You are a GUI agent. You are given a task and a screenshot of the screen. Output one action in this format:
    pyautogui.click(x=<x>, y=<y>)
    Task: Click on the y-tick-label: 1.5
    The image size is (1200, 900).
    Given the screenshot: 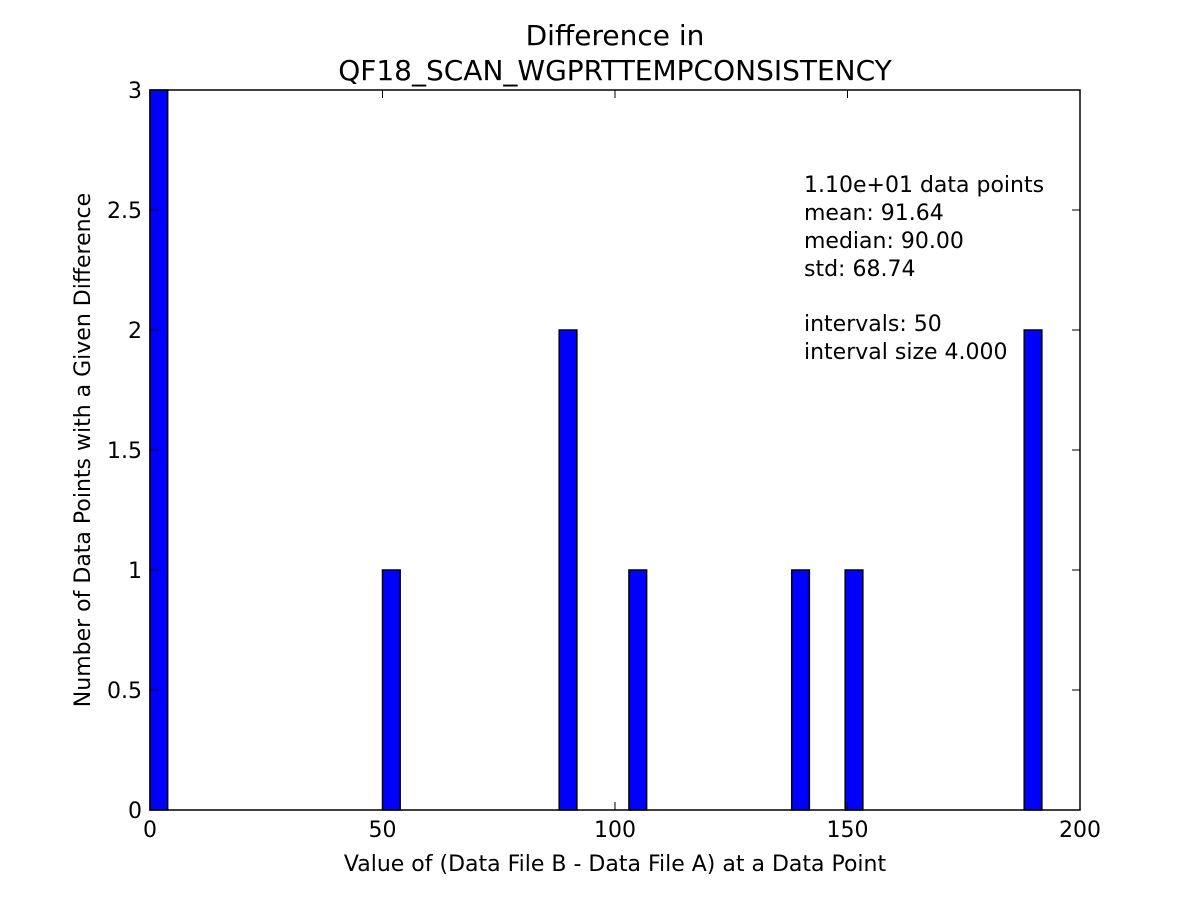 What is the action you would take?
    pyautogui.click(x=124, y=451)
    